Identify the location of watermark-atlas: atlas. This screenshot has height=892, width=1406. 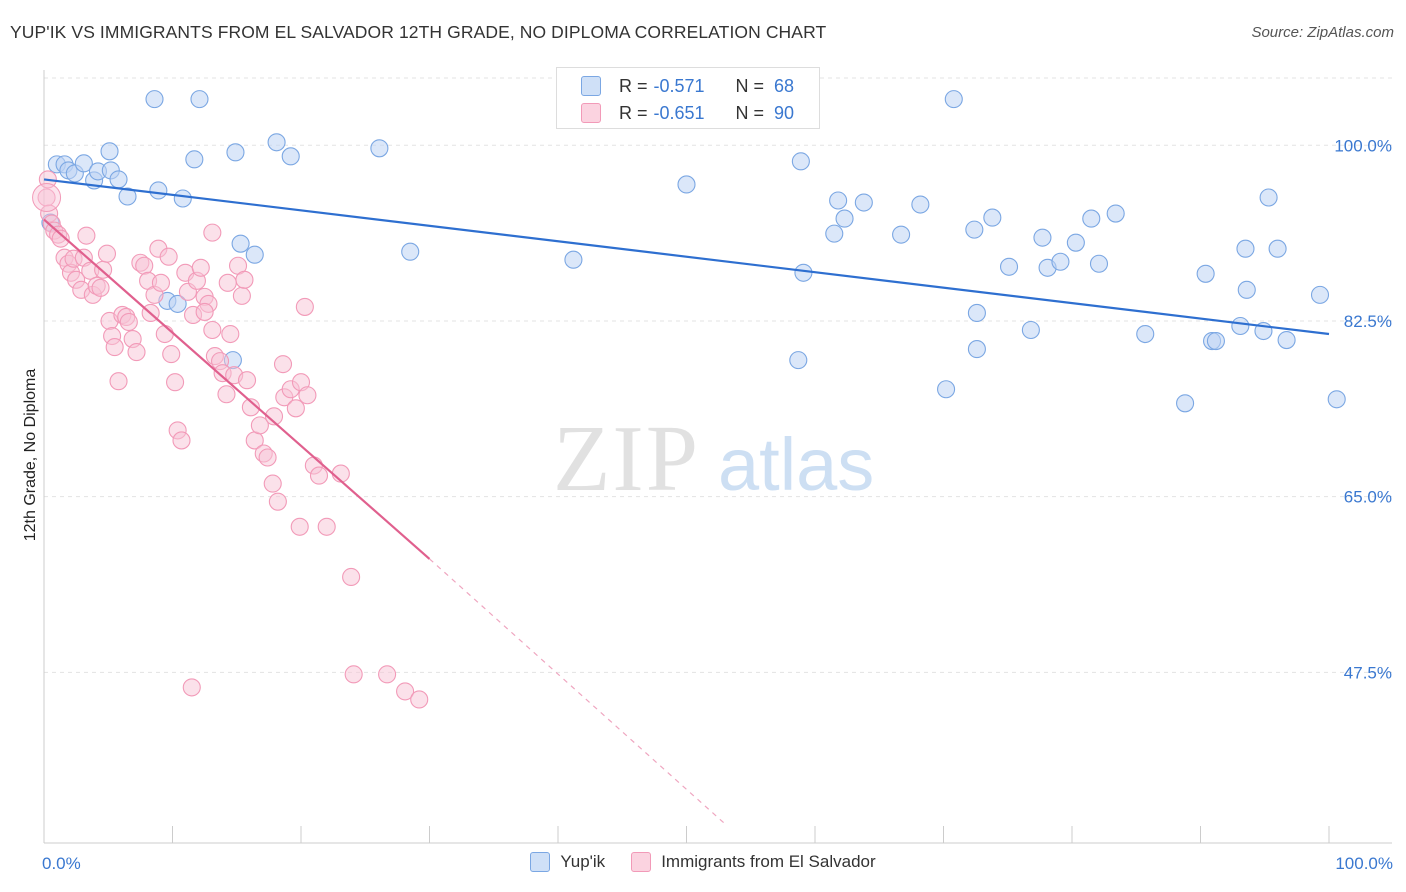
(796, 464).